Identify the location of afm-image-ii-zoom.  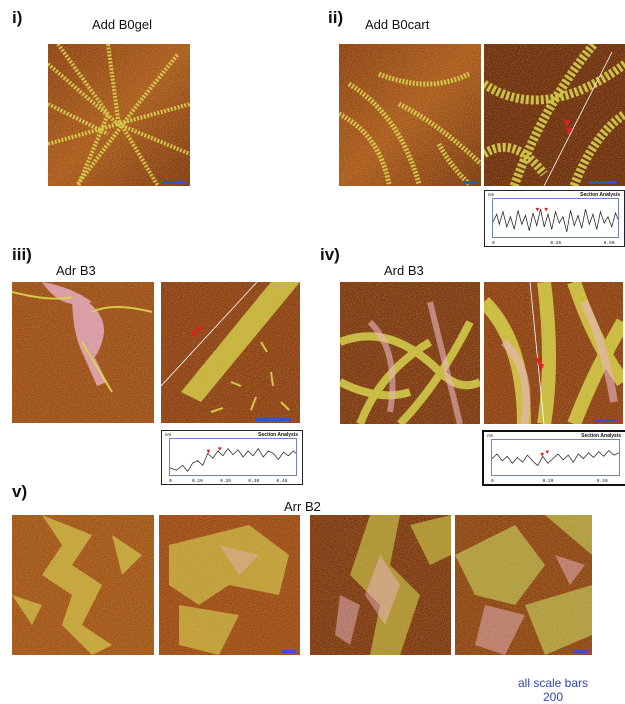
(554, 115).